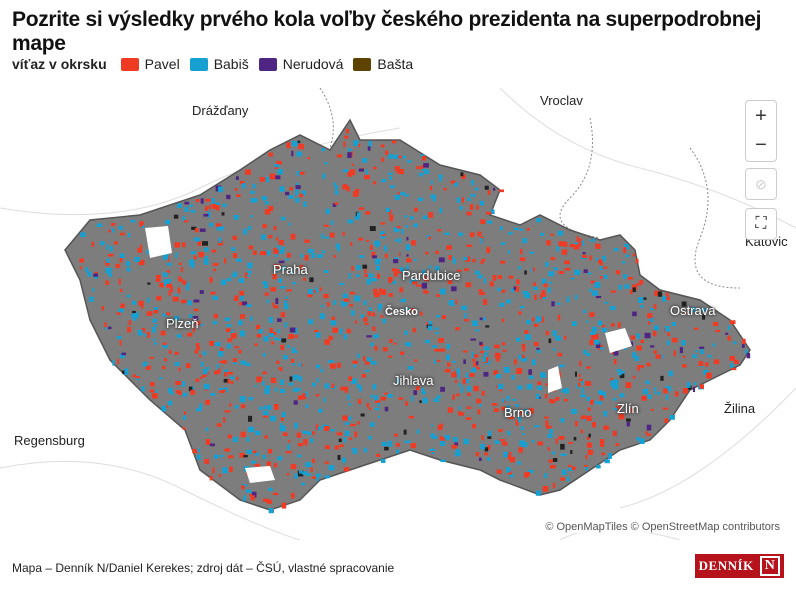 This screenshot has height=600, width=796. I want to click on legend-item-pavel: Pavel, so click(162, 64).